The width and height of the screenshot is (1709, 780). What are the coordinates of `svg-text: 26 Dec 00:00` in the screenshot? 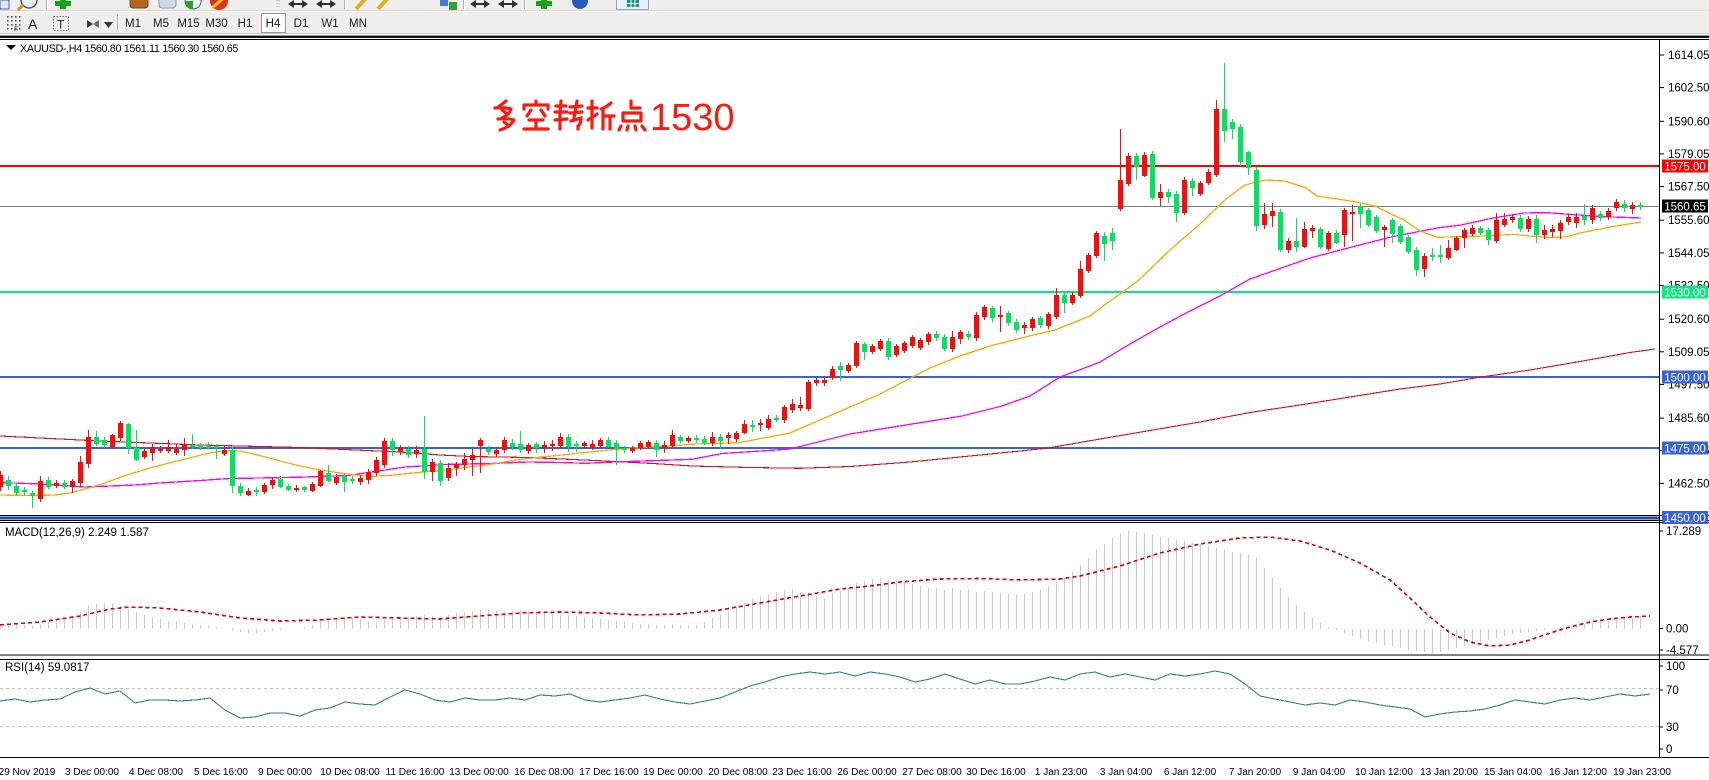 It's located at (867, 772).